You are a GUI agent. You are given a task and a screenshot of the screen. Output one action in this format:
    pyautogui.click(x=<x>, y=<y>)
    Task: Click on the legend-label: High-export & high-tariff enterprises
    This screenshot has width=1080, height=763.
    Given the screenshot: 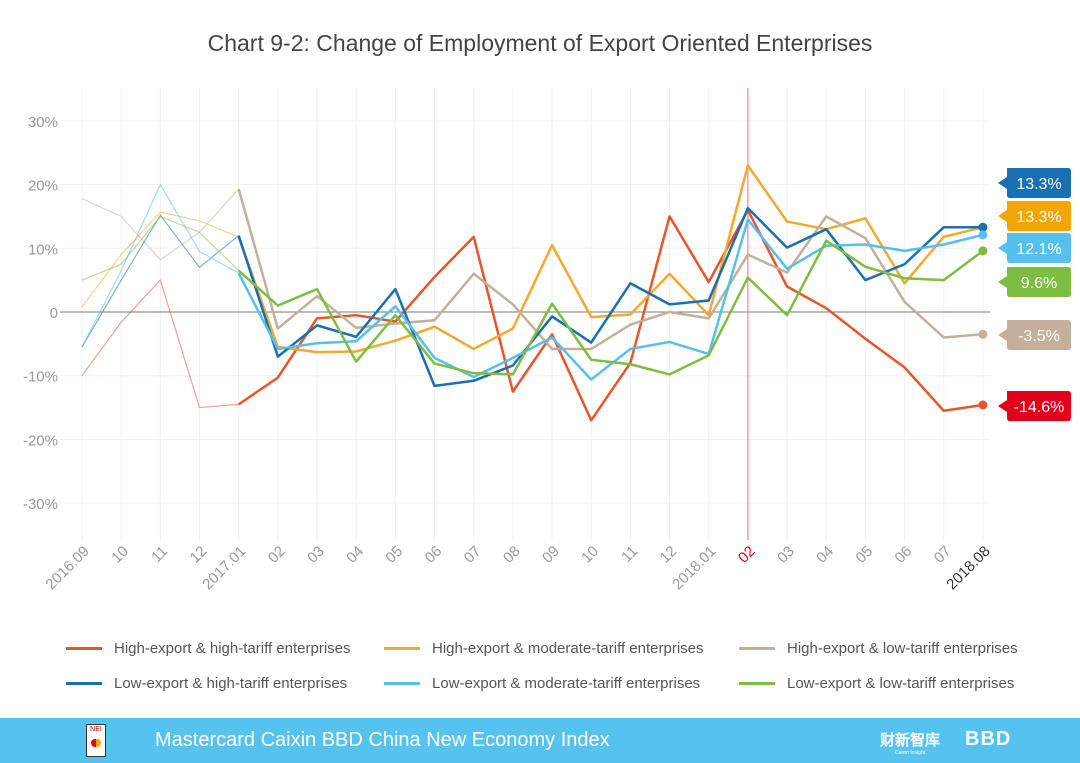 What is the action you would take?
    pyautogui.click(x=232, y=648)
    